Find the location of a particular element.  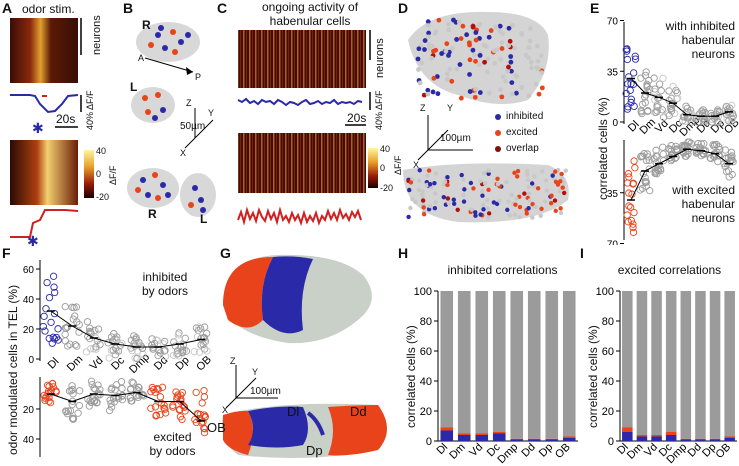

f-xtick-label: Vd is located at coordinates (97, 364).